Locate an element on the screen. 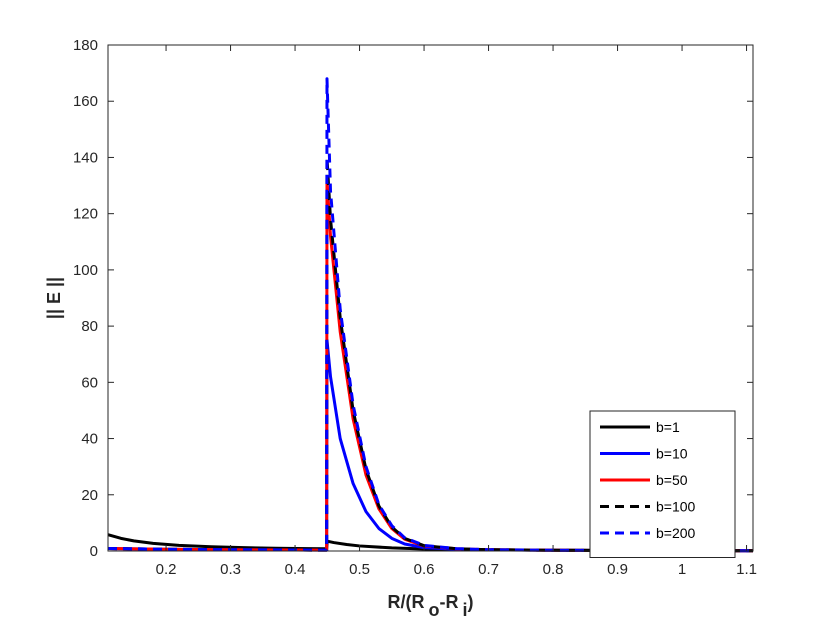 This screenshot has width=830, height=623. y-tick-label: 180 is located at coordinates (85, 45).